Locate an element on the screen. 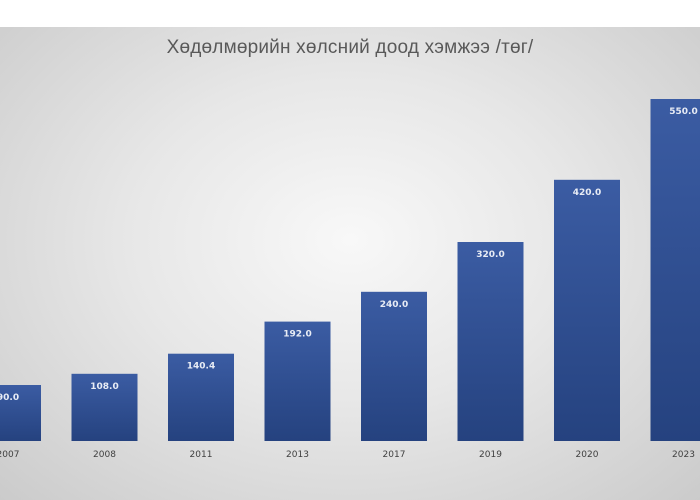  data-label-2017: 240.0 is located at coordinates (394, 305).